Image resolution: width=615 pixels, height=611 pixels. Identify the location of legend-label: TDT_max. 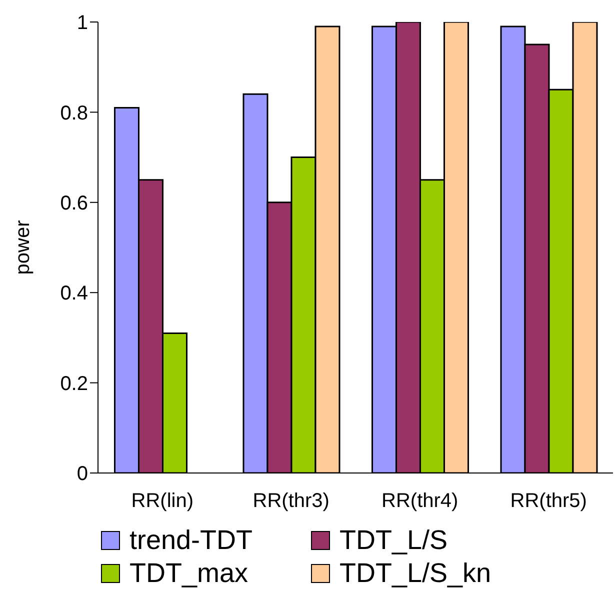
(189, 573).